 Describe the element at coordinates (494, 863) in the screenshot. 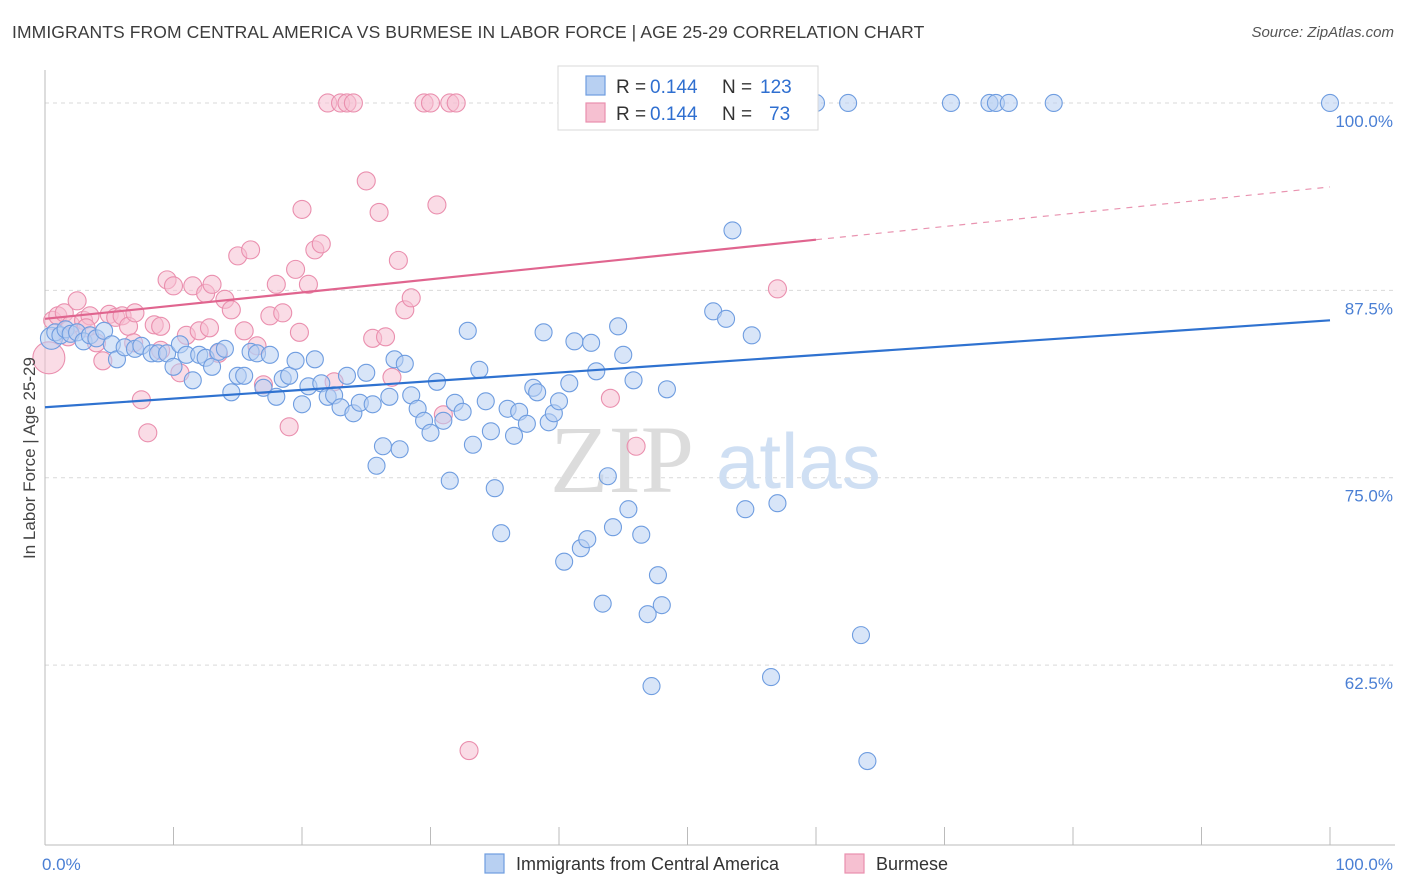

I see `series-legend-swatch-blue` at that location.